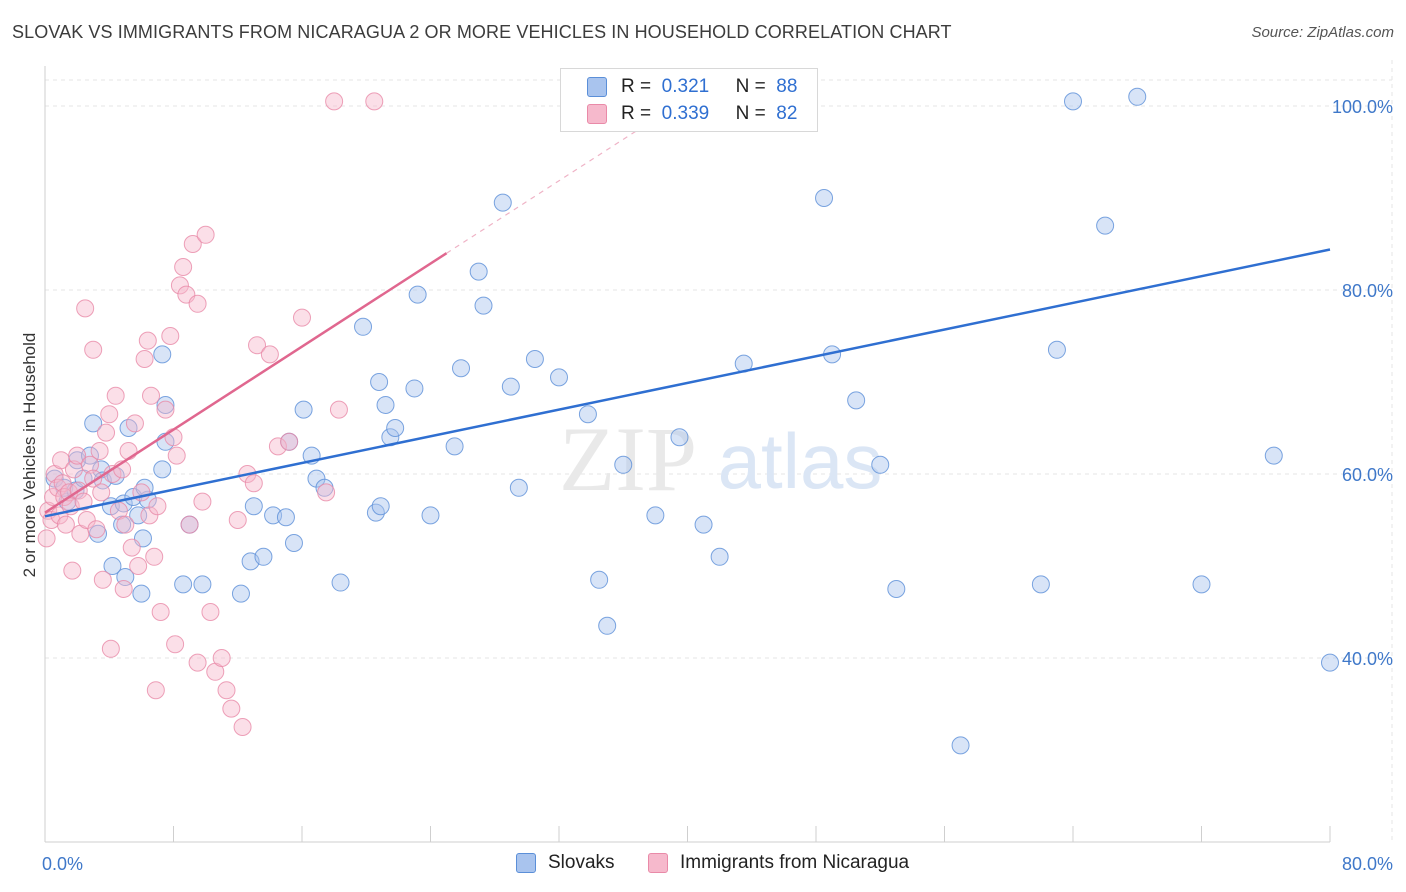 This screenshot has height=892, width=1406. I want to click on y-tick-labels: 40.0% 60.0% 80.0% 100.0%, so click(1362, 383).